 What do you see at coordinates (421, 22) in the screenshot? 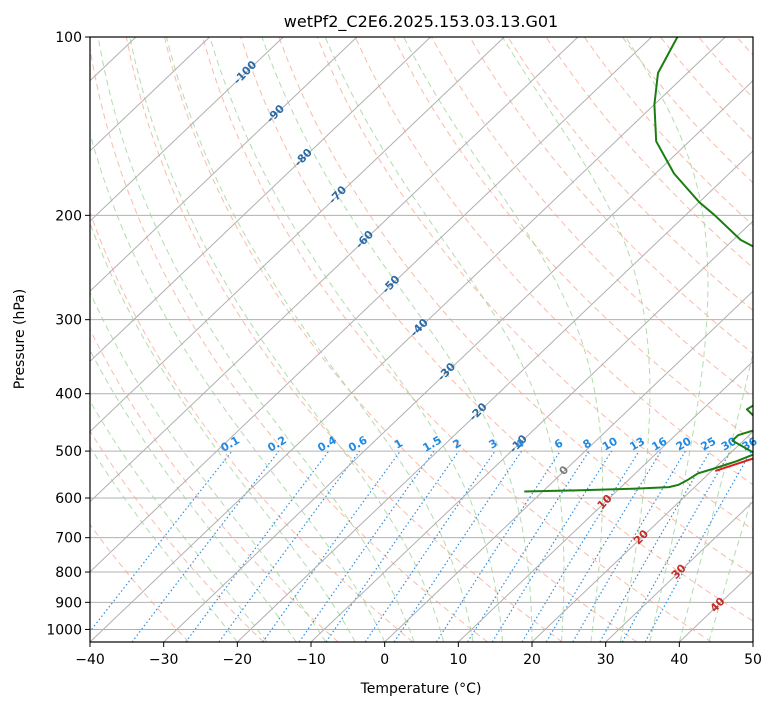
I see `chart-title: wetPf2_C2E6.2025.153.03.13.G01` at bounding box center [421, 22].